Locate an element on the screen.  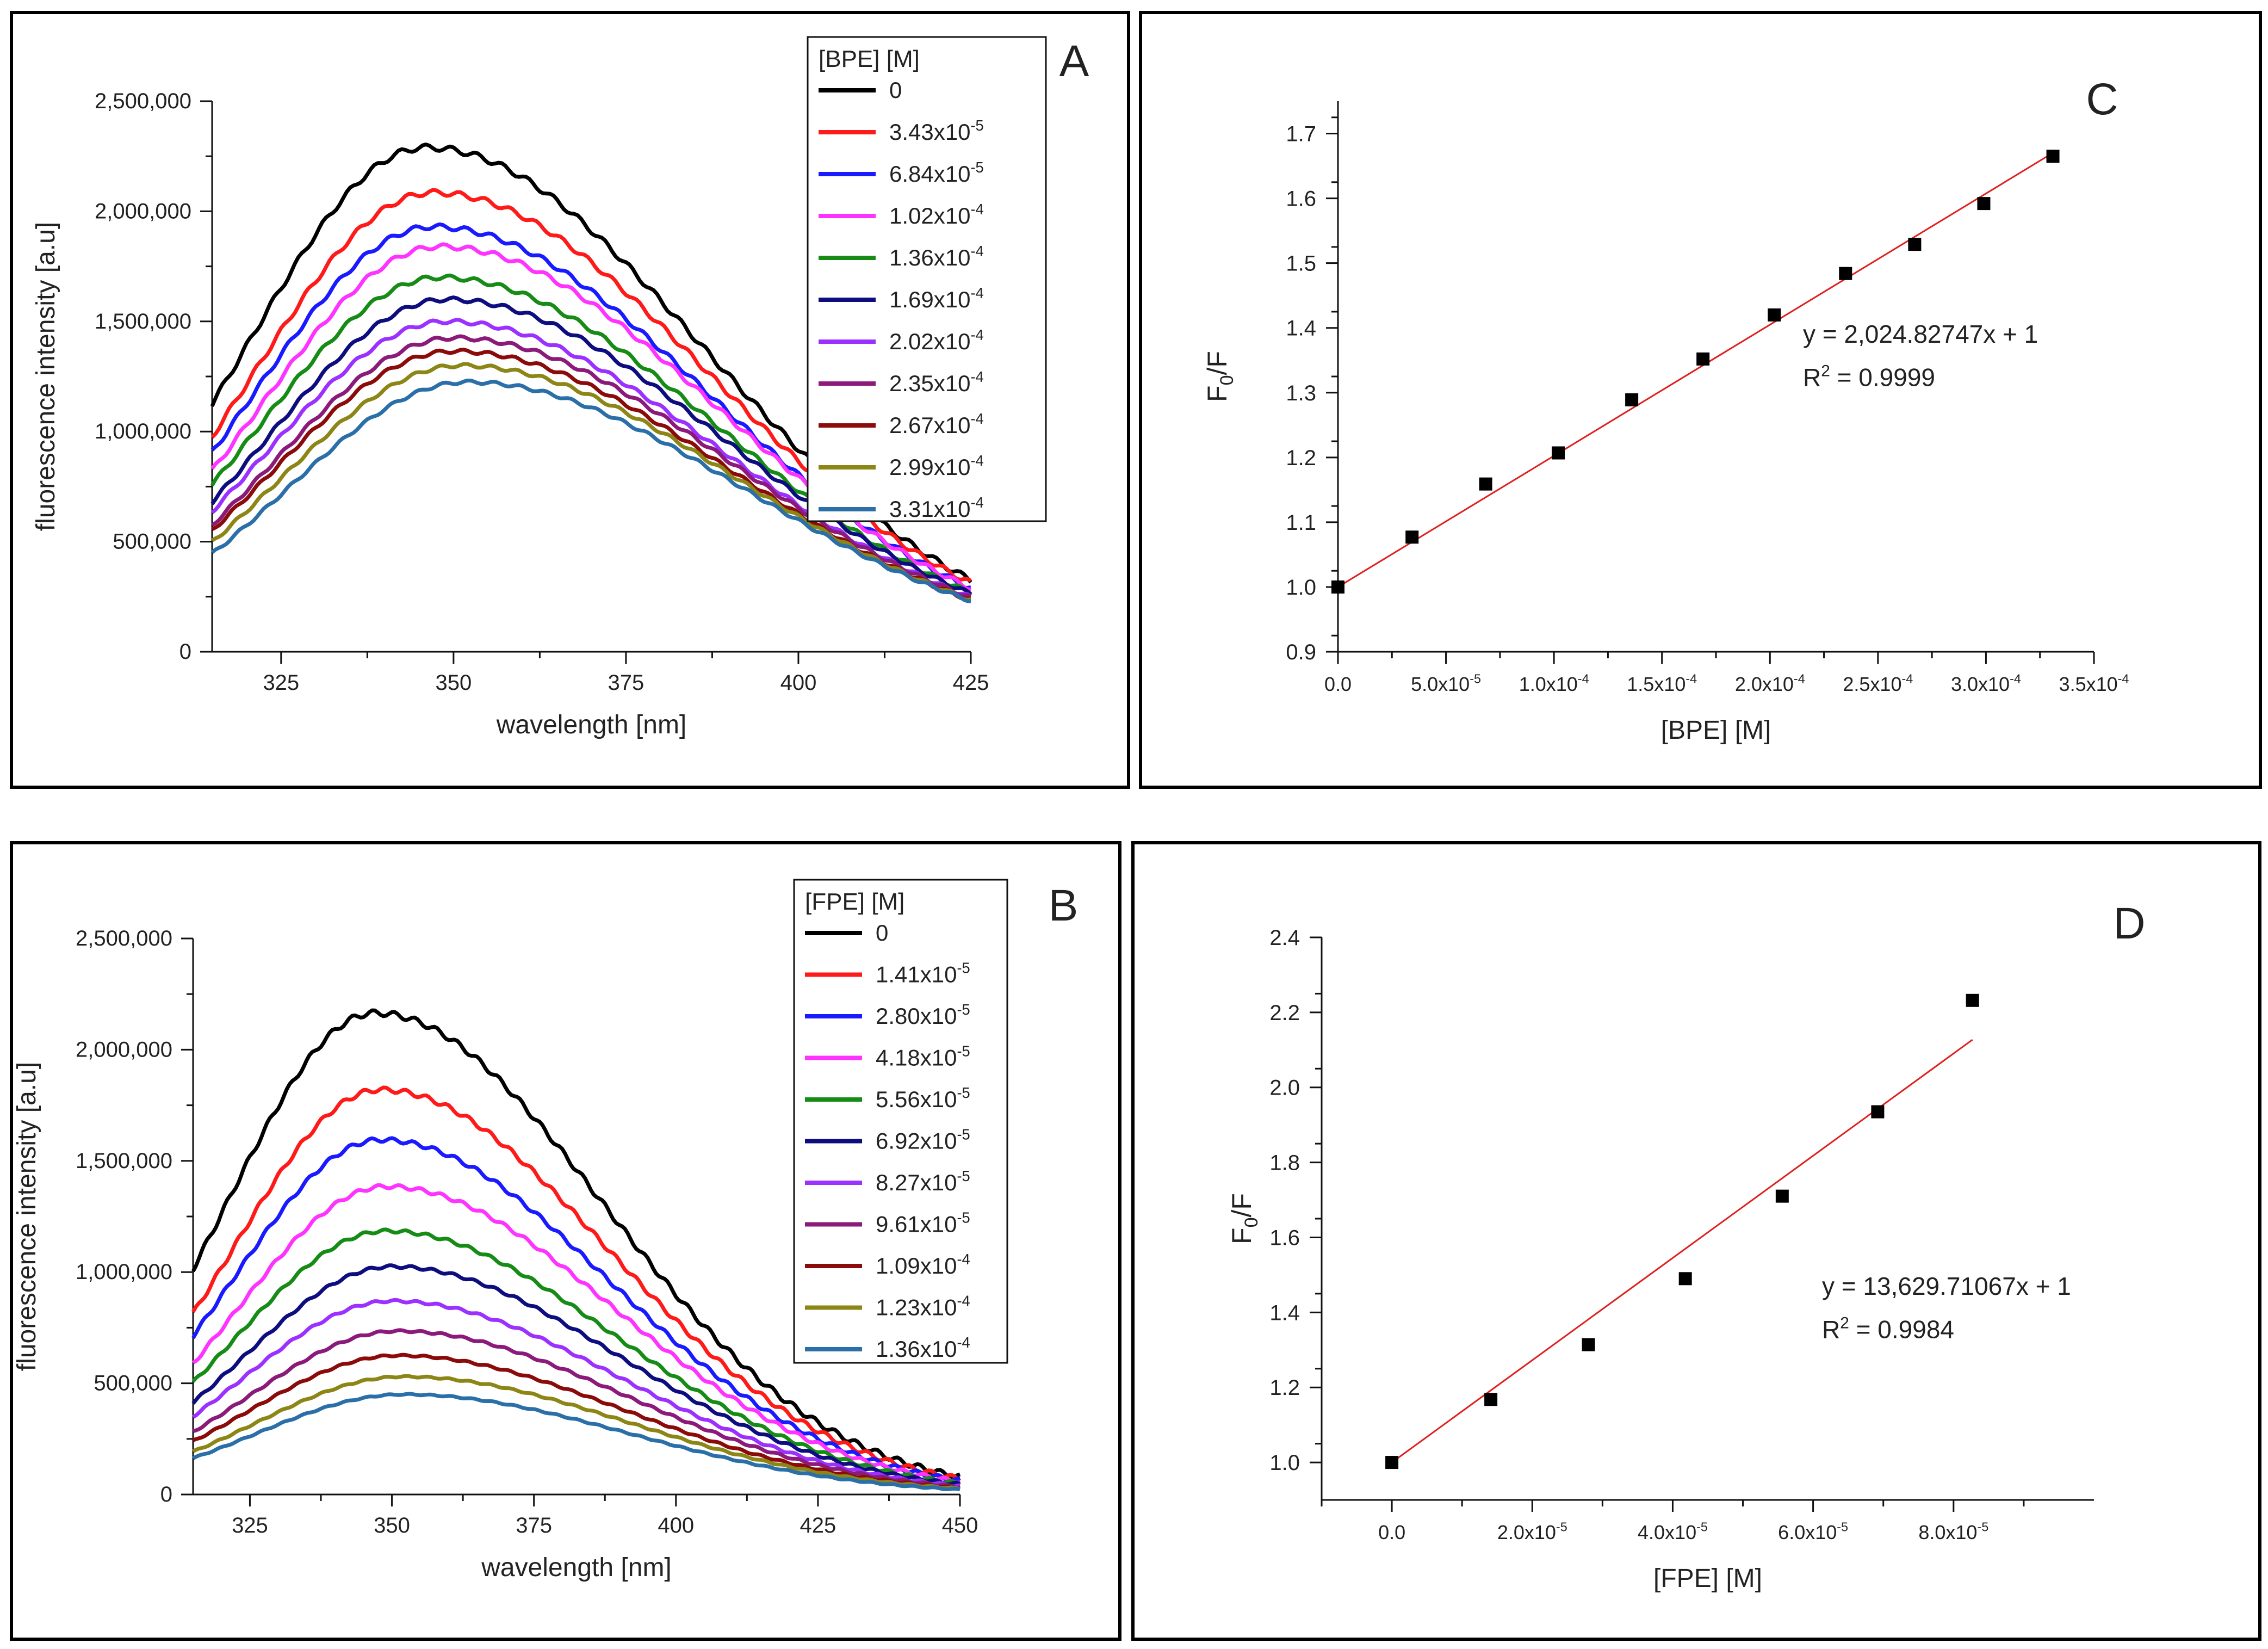
legend-label: 6.84x10⁻⁵ is located at coordinates (936, 173).